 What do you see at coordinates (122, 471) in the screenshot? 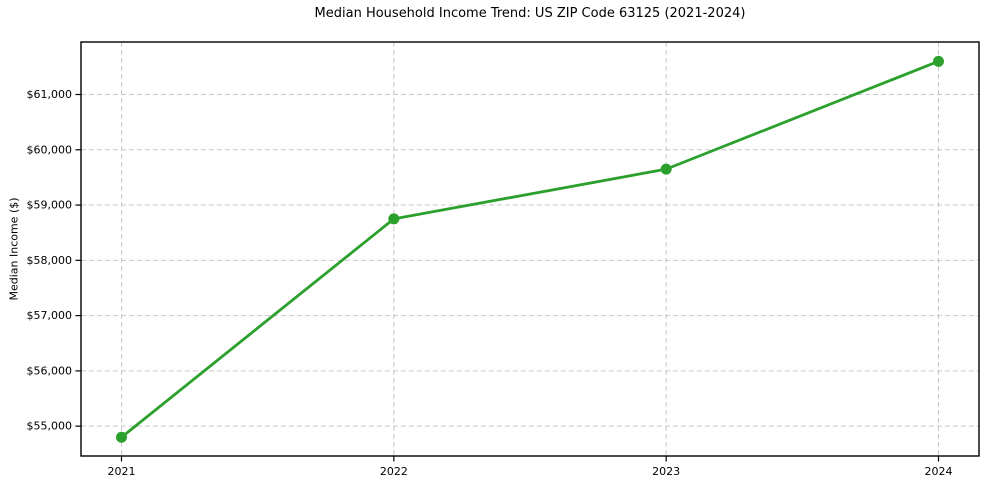
I see `x-tick-label: 2021` at bounding box center [122, 471].